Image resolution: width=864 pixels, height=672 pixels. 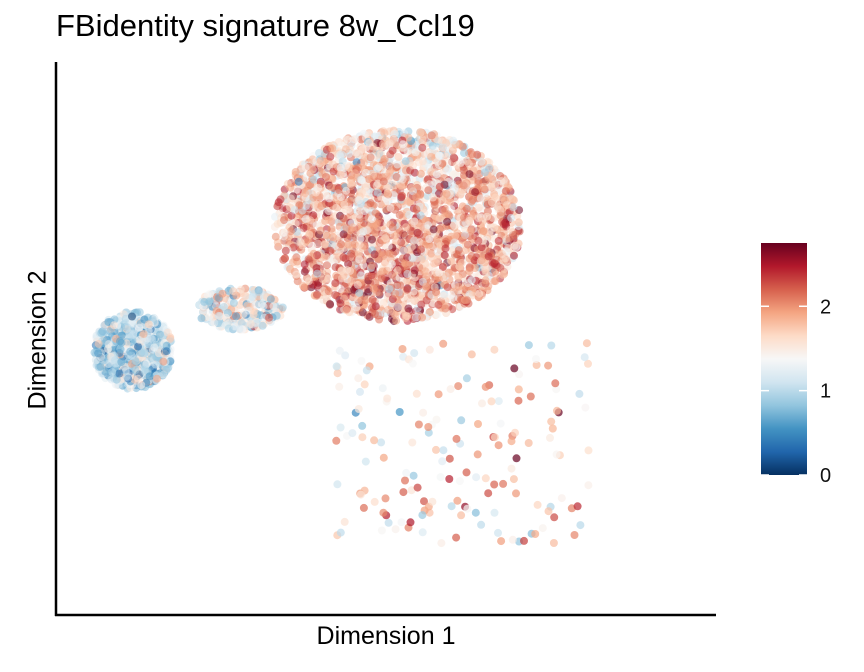 What do you see at coordinates (386, 636) in the screenshot?
I see `x-axis-label: Dimension 1` at bounding box center [386, 636].